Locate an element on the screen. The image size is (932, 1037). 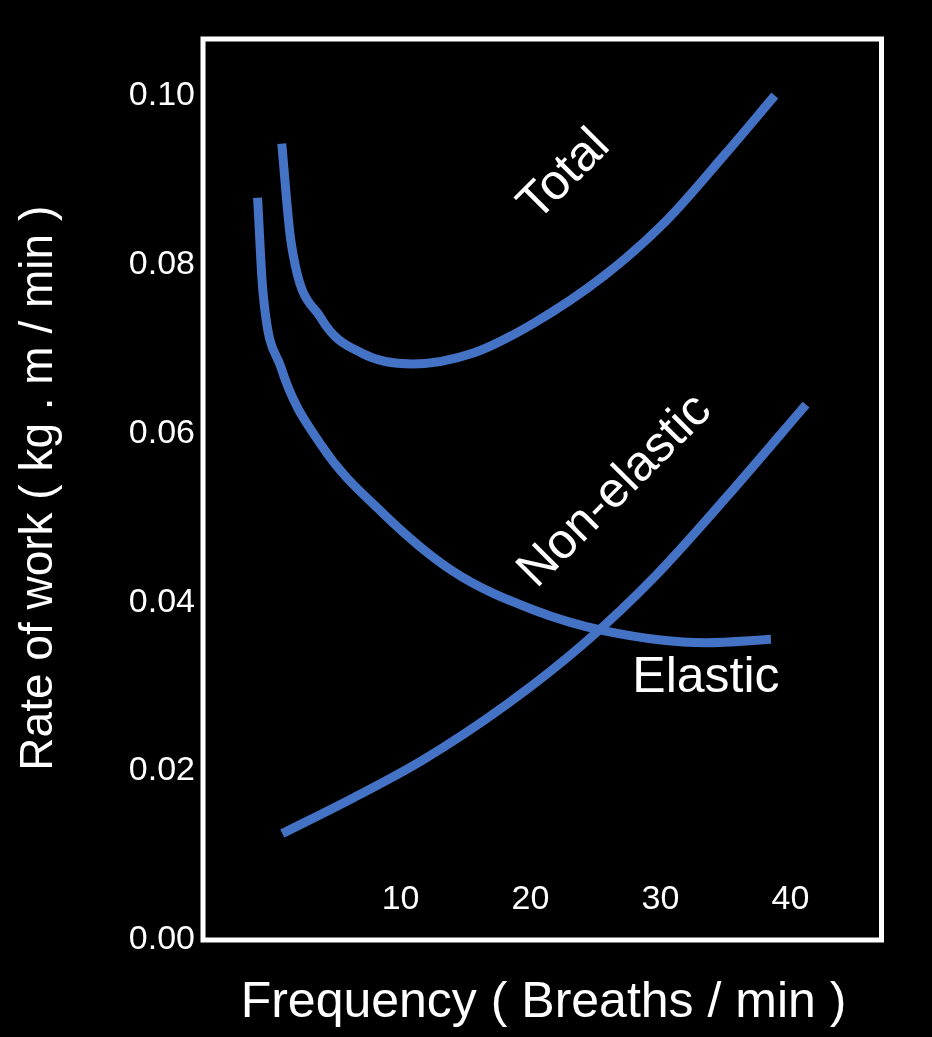
x-tick-label: 30 is located at coordinates (660, 896).